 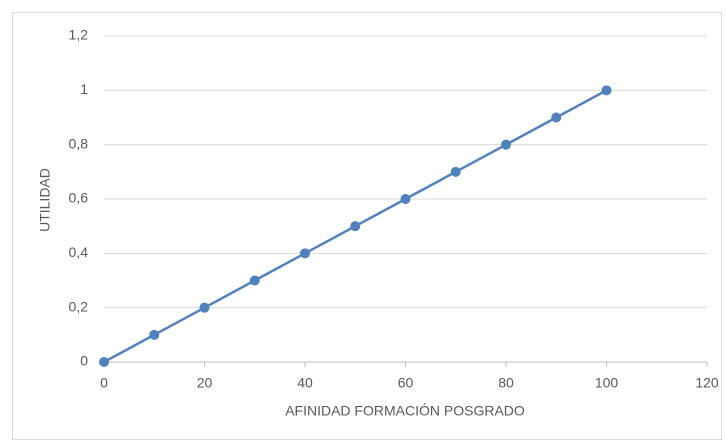 What do you see at coordinates (79, 306) in the screenshot?
I see `y-tick-label: 0,2` at bounding box center [79, 306].